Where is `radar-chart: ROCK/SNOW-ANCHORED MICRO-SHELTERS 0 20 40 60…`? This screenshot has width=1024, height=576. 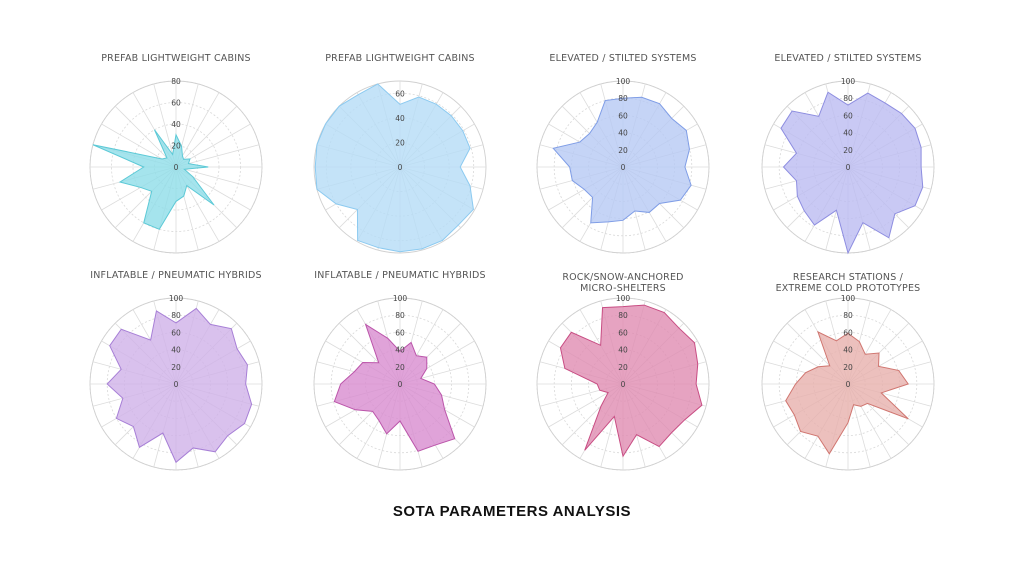
radar-chart: ROCK/SNOW-ANCHORED MICRO-SHELTERS 0 20 40 60… is located at coordinates (623, 380).